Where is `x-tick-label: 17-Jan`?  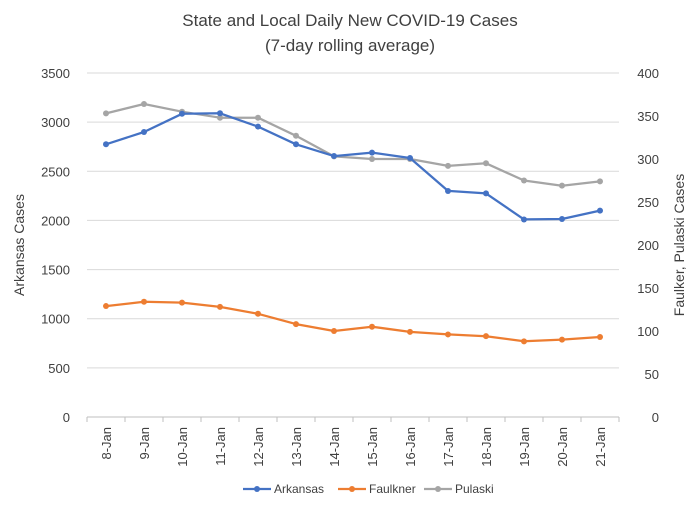 x-tick-label: 17-Jan is located at coordinates (448, 447).